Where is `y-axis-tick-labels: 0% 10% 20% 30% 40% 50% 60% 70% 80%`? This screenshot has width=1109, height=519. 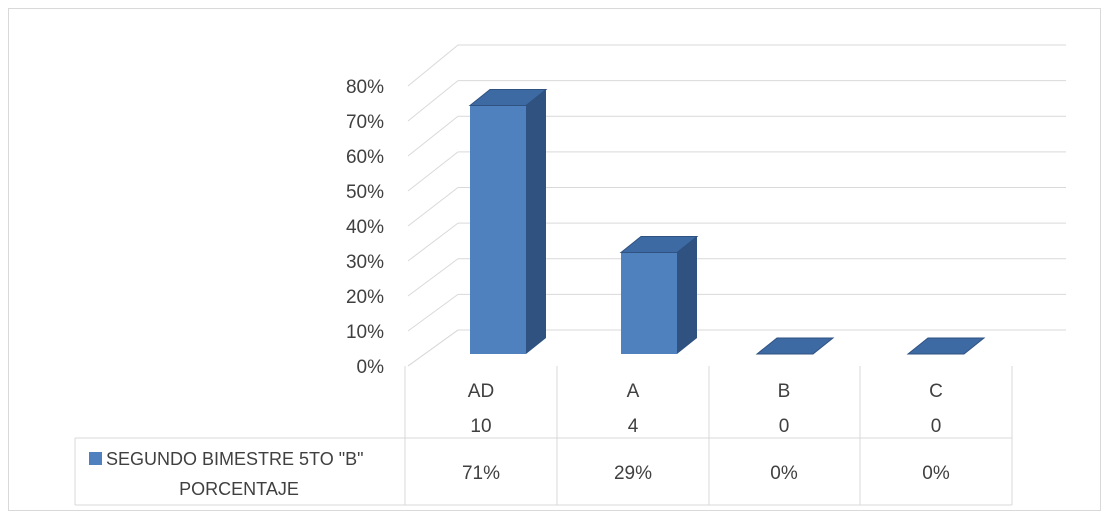
y-axis-tick-labels: 0% 10% 20% 30% 40% 50% 60% 70% 80% is located at coordinates (365, 227).